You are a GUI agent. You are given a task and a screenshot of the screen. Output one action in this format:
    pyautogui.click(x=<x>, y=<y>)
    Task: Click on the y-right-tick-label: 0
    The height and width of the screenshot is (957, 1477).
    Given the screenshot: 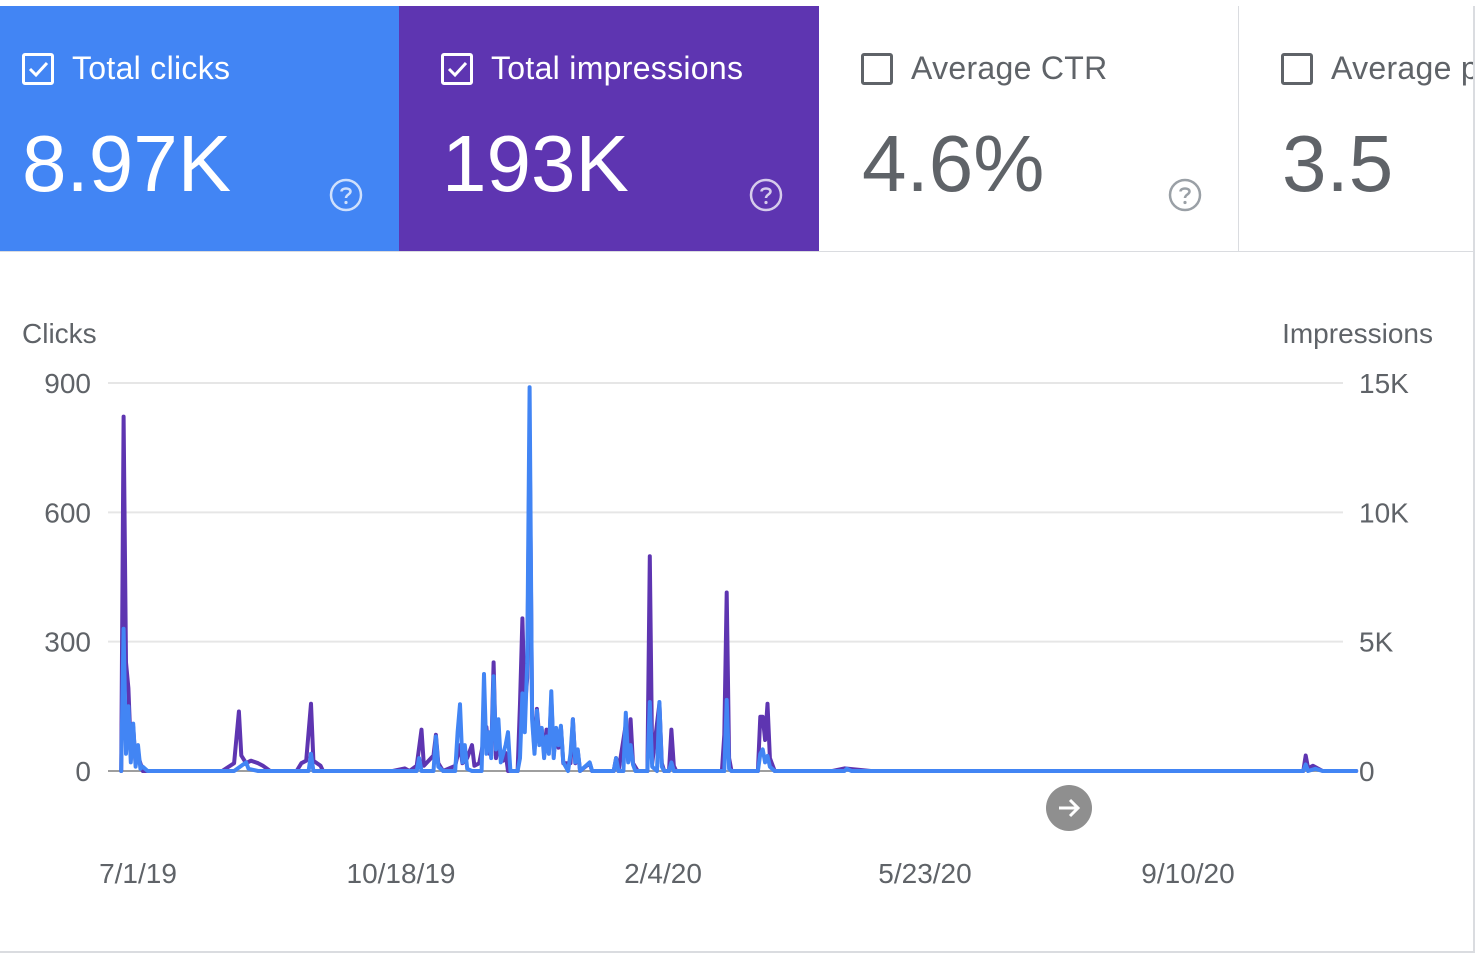 What is the action you would take?
    pyautogui.click(x=1367, y=771)
    